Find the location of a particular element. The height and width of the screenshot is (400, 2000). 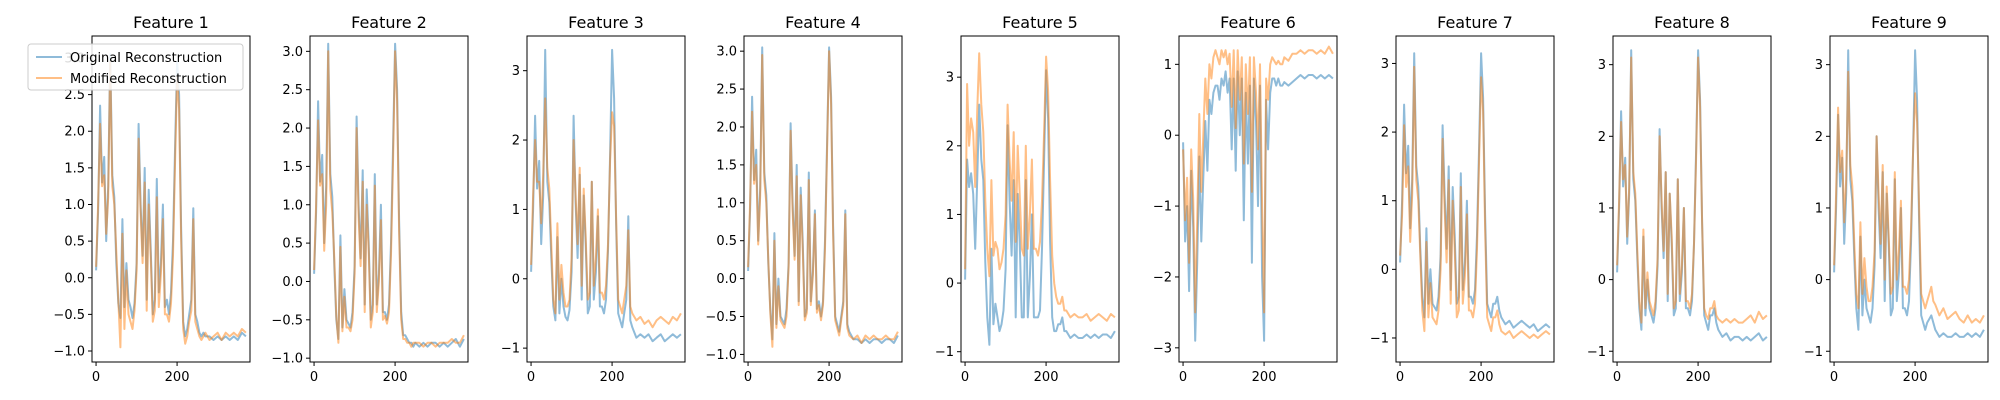

subplot-3: Feature 3 −1 0 1 2 3 0 200 is located at coordinates (593, 199).